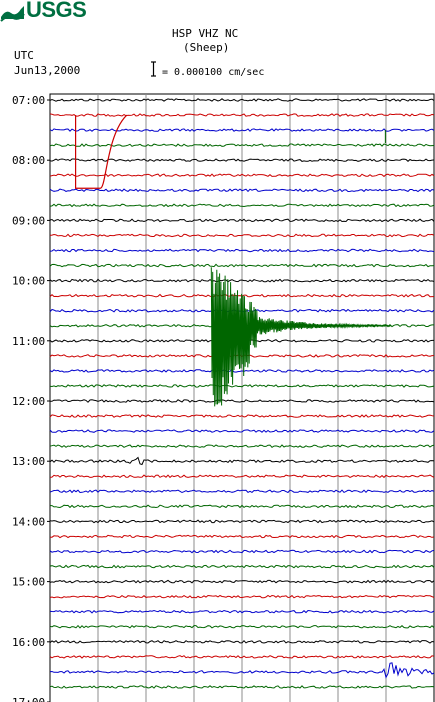  I want to click on hour-label: 07:00, so click(28, 100).